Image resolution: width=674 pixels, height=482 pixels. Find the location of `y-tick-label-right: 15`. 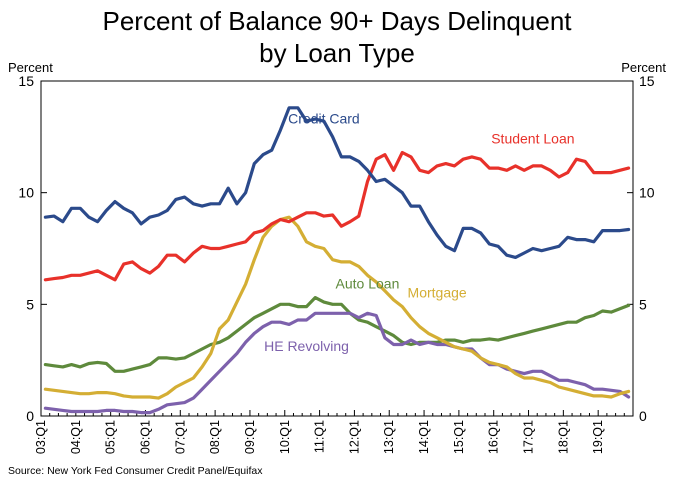

y-tick-label-right: 15 is located at coordinates (647, 81).